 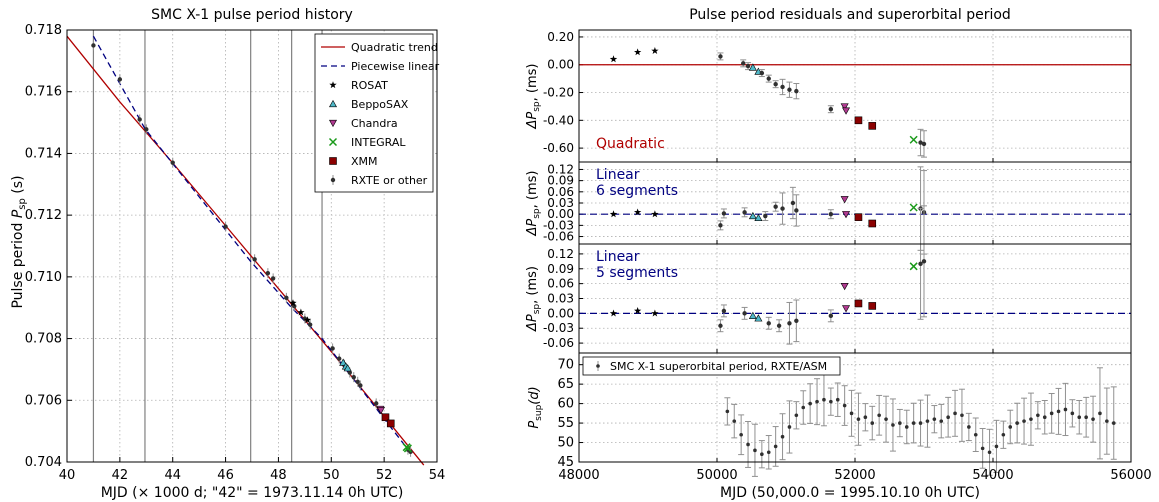 I want to click on panel-label-linear: 5 segments, so click(x=637, y=273).